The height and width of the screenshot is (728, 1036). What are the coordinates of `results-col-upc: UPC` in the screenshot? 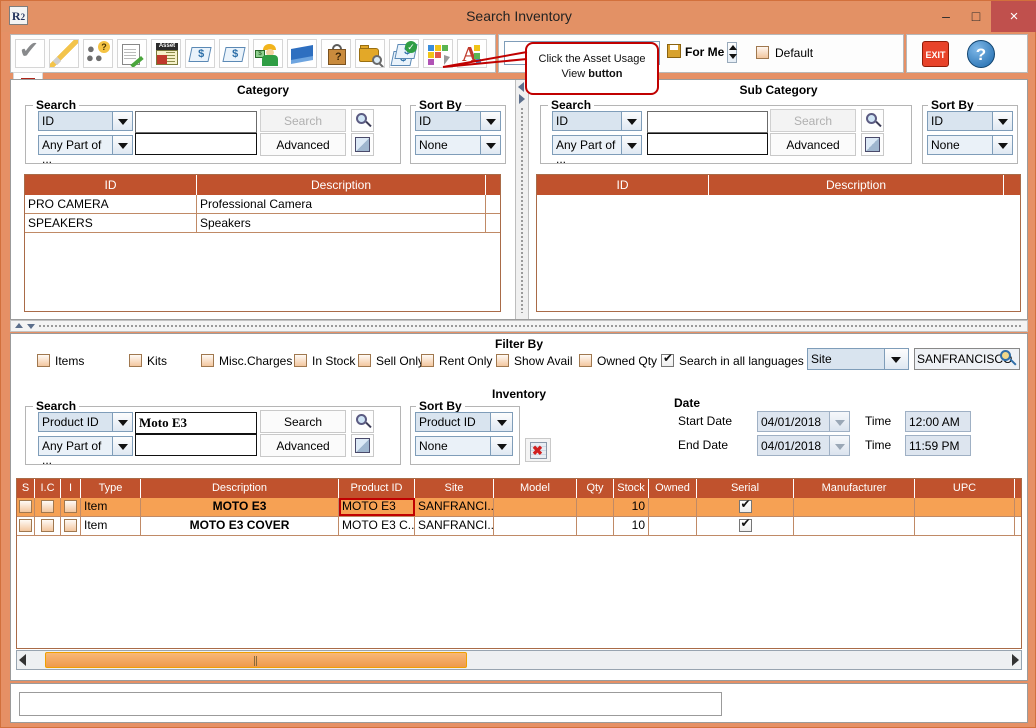 It's located at (965, 488).